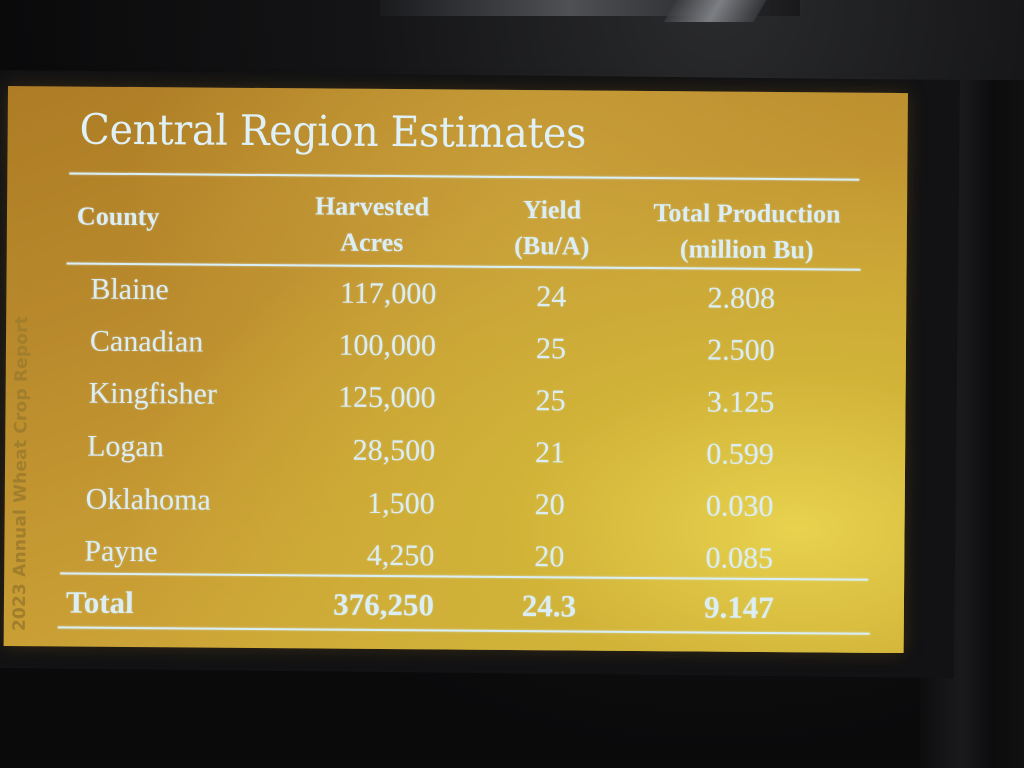 The height and width of the screenshot is (768, 1024). I want to click on ceiling-light-strip, so click(715, 11).